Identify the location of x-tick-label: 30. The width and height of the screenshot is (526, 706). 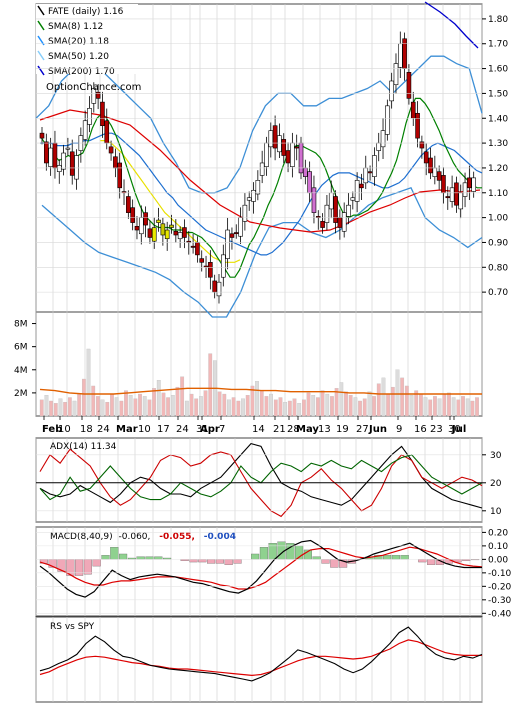
(454, 429).